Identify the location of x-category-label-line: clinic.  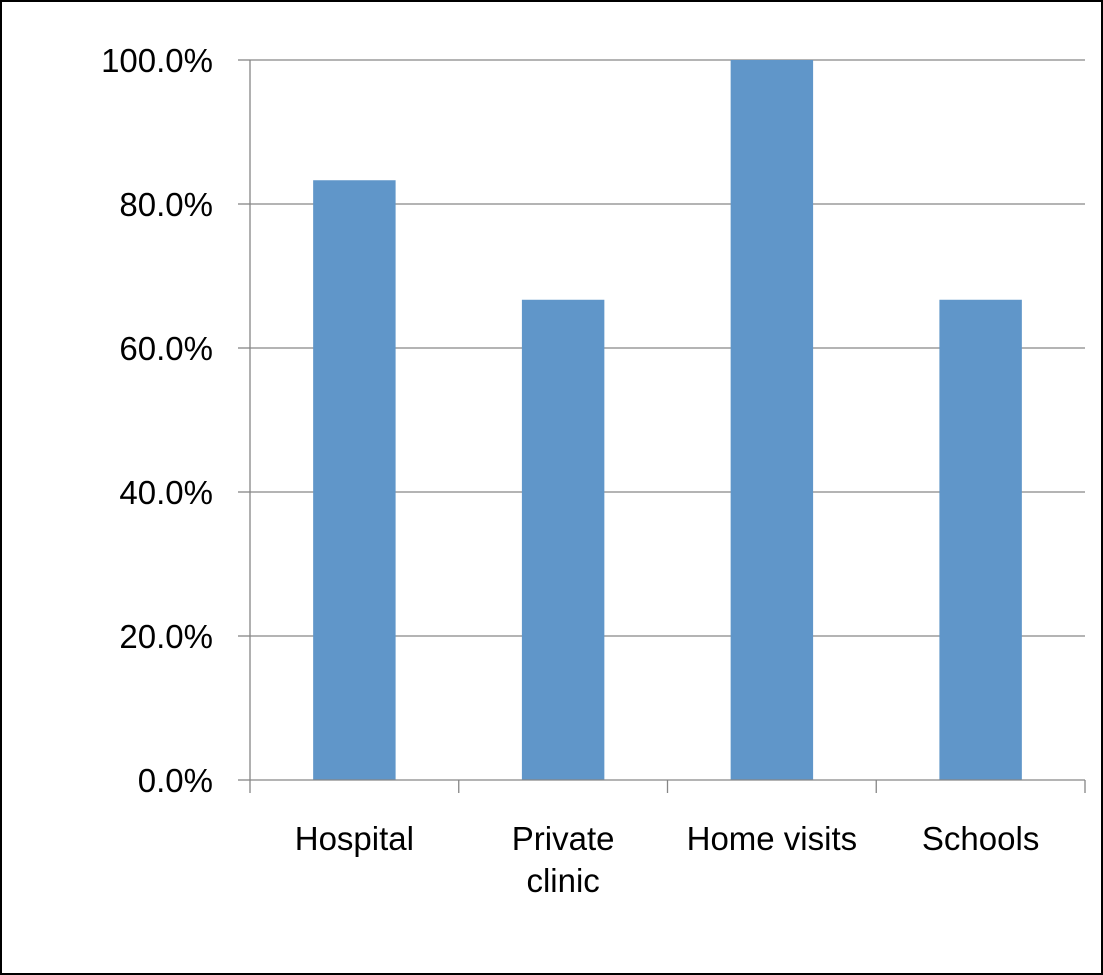
(562, 880).